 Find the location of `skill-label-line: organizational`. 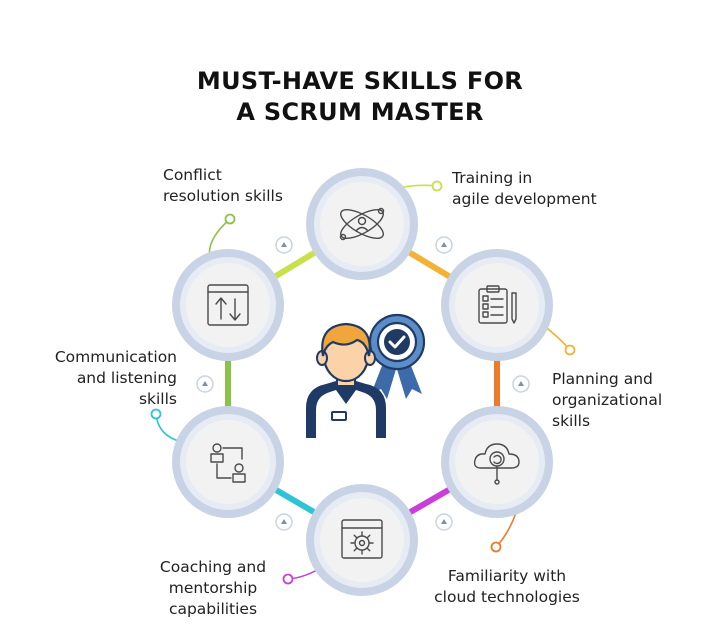

skill-label-line: organizational is located at coordinates (607, 400).